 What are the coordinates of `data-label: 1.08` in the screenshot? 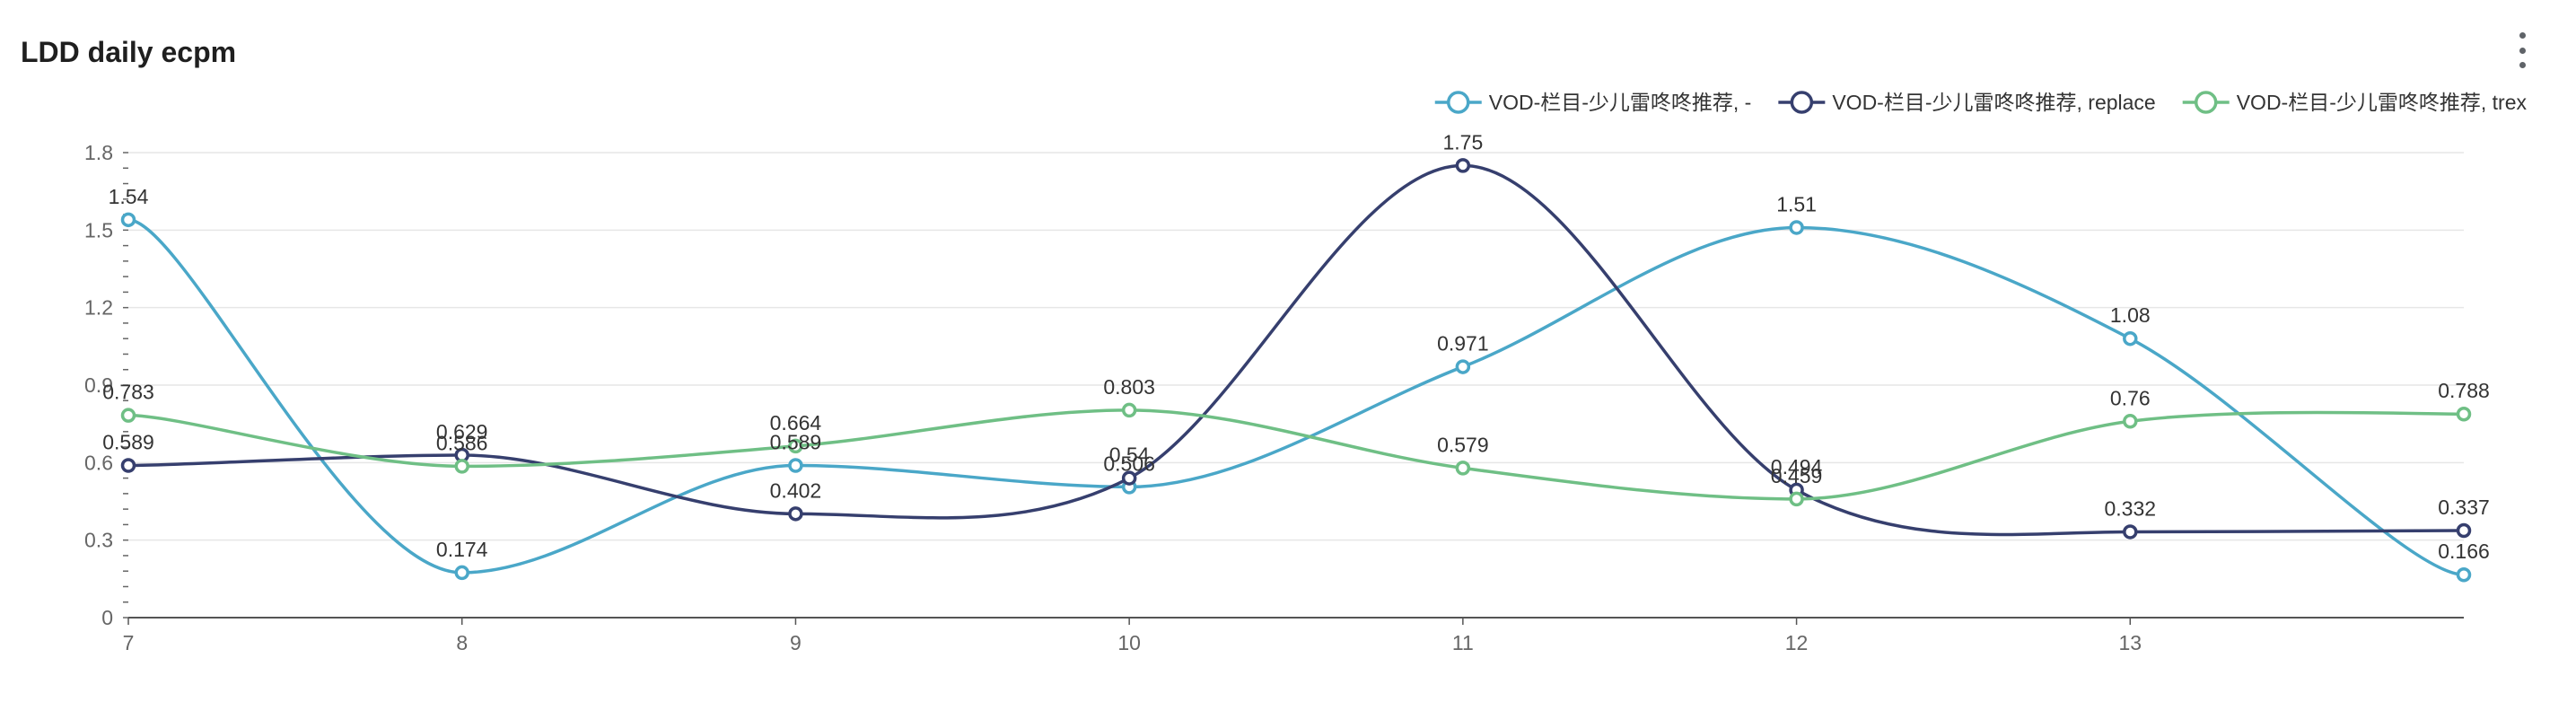 It's located at (2130, 315).